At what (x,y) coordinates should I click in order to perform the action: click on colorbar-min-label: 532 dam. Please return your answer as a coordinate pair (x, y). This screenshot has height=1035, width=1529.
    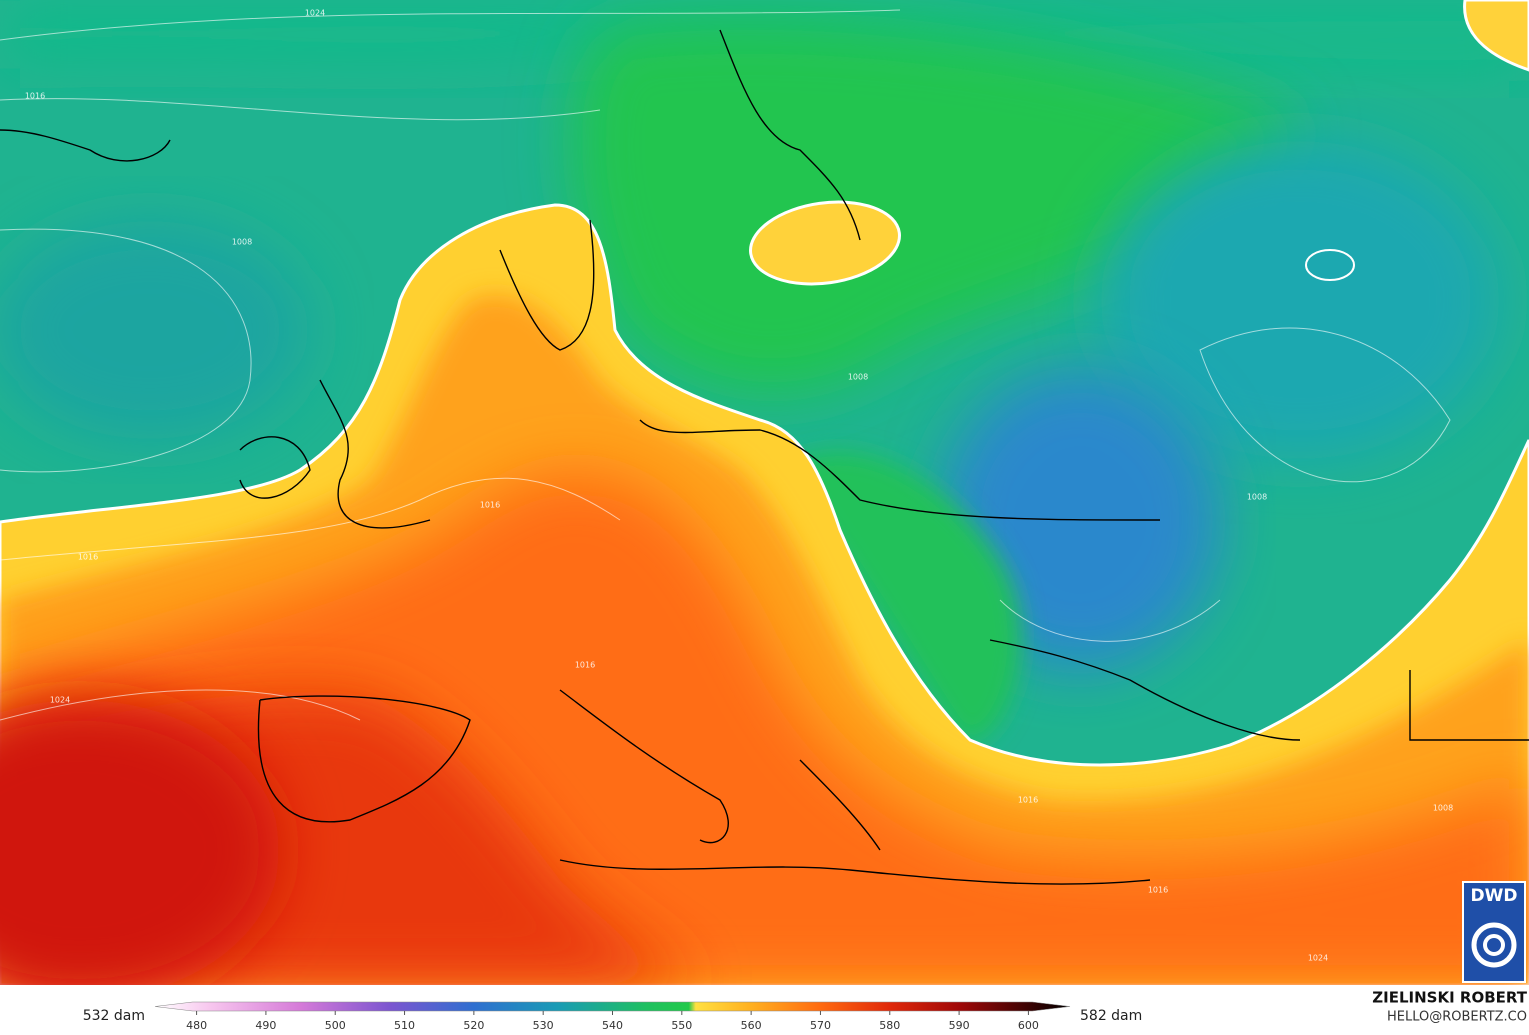
    Looking at the image, I should click on (114, 1016).